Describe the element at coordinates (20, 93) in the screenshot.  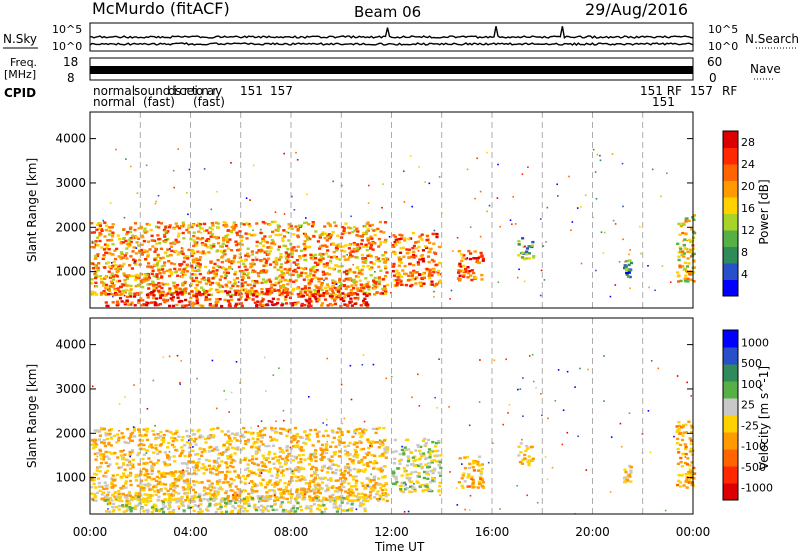
I see `cpid-label: CPID` at that location.